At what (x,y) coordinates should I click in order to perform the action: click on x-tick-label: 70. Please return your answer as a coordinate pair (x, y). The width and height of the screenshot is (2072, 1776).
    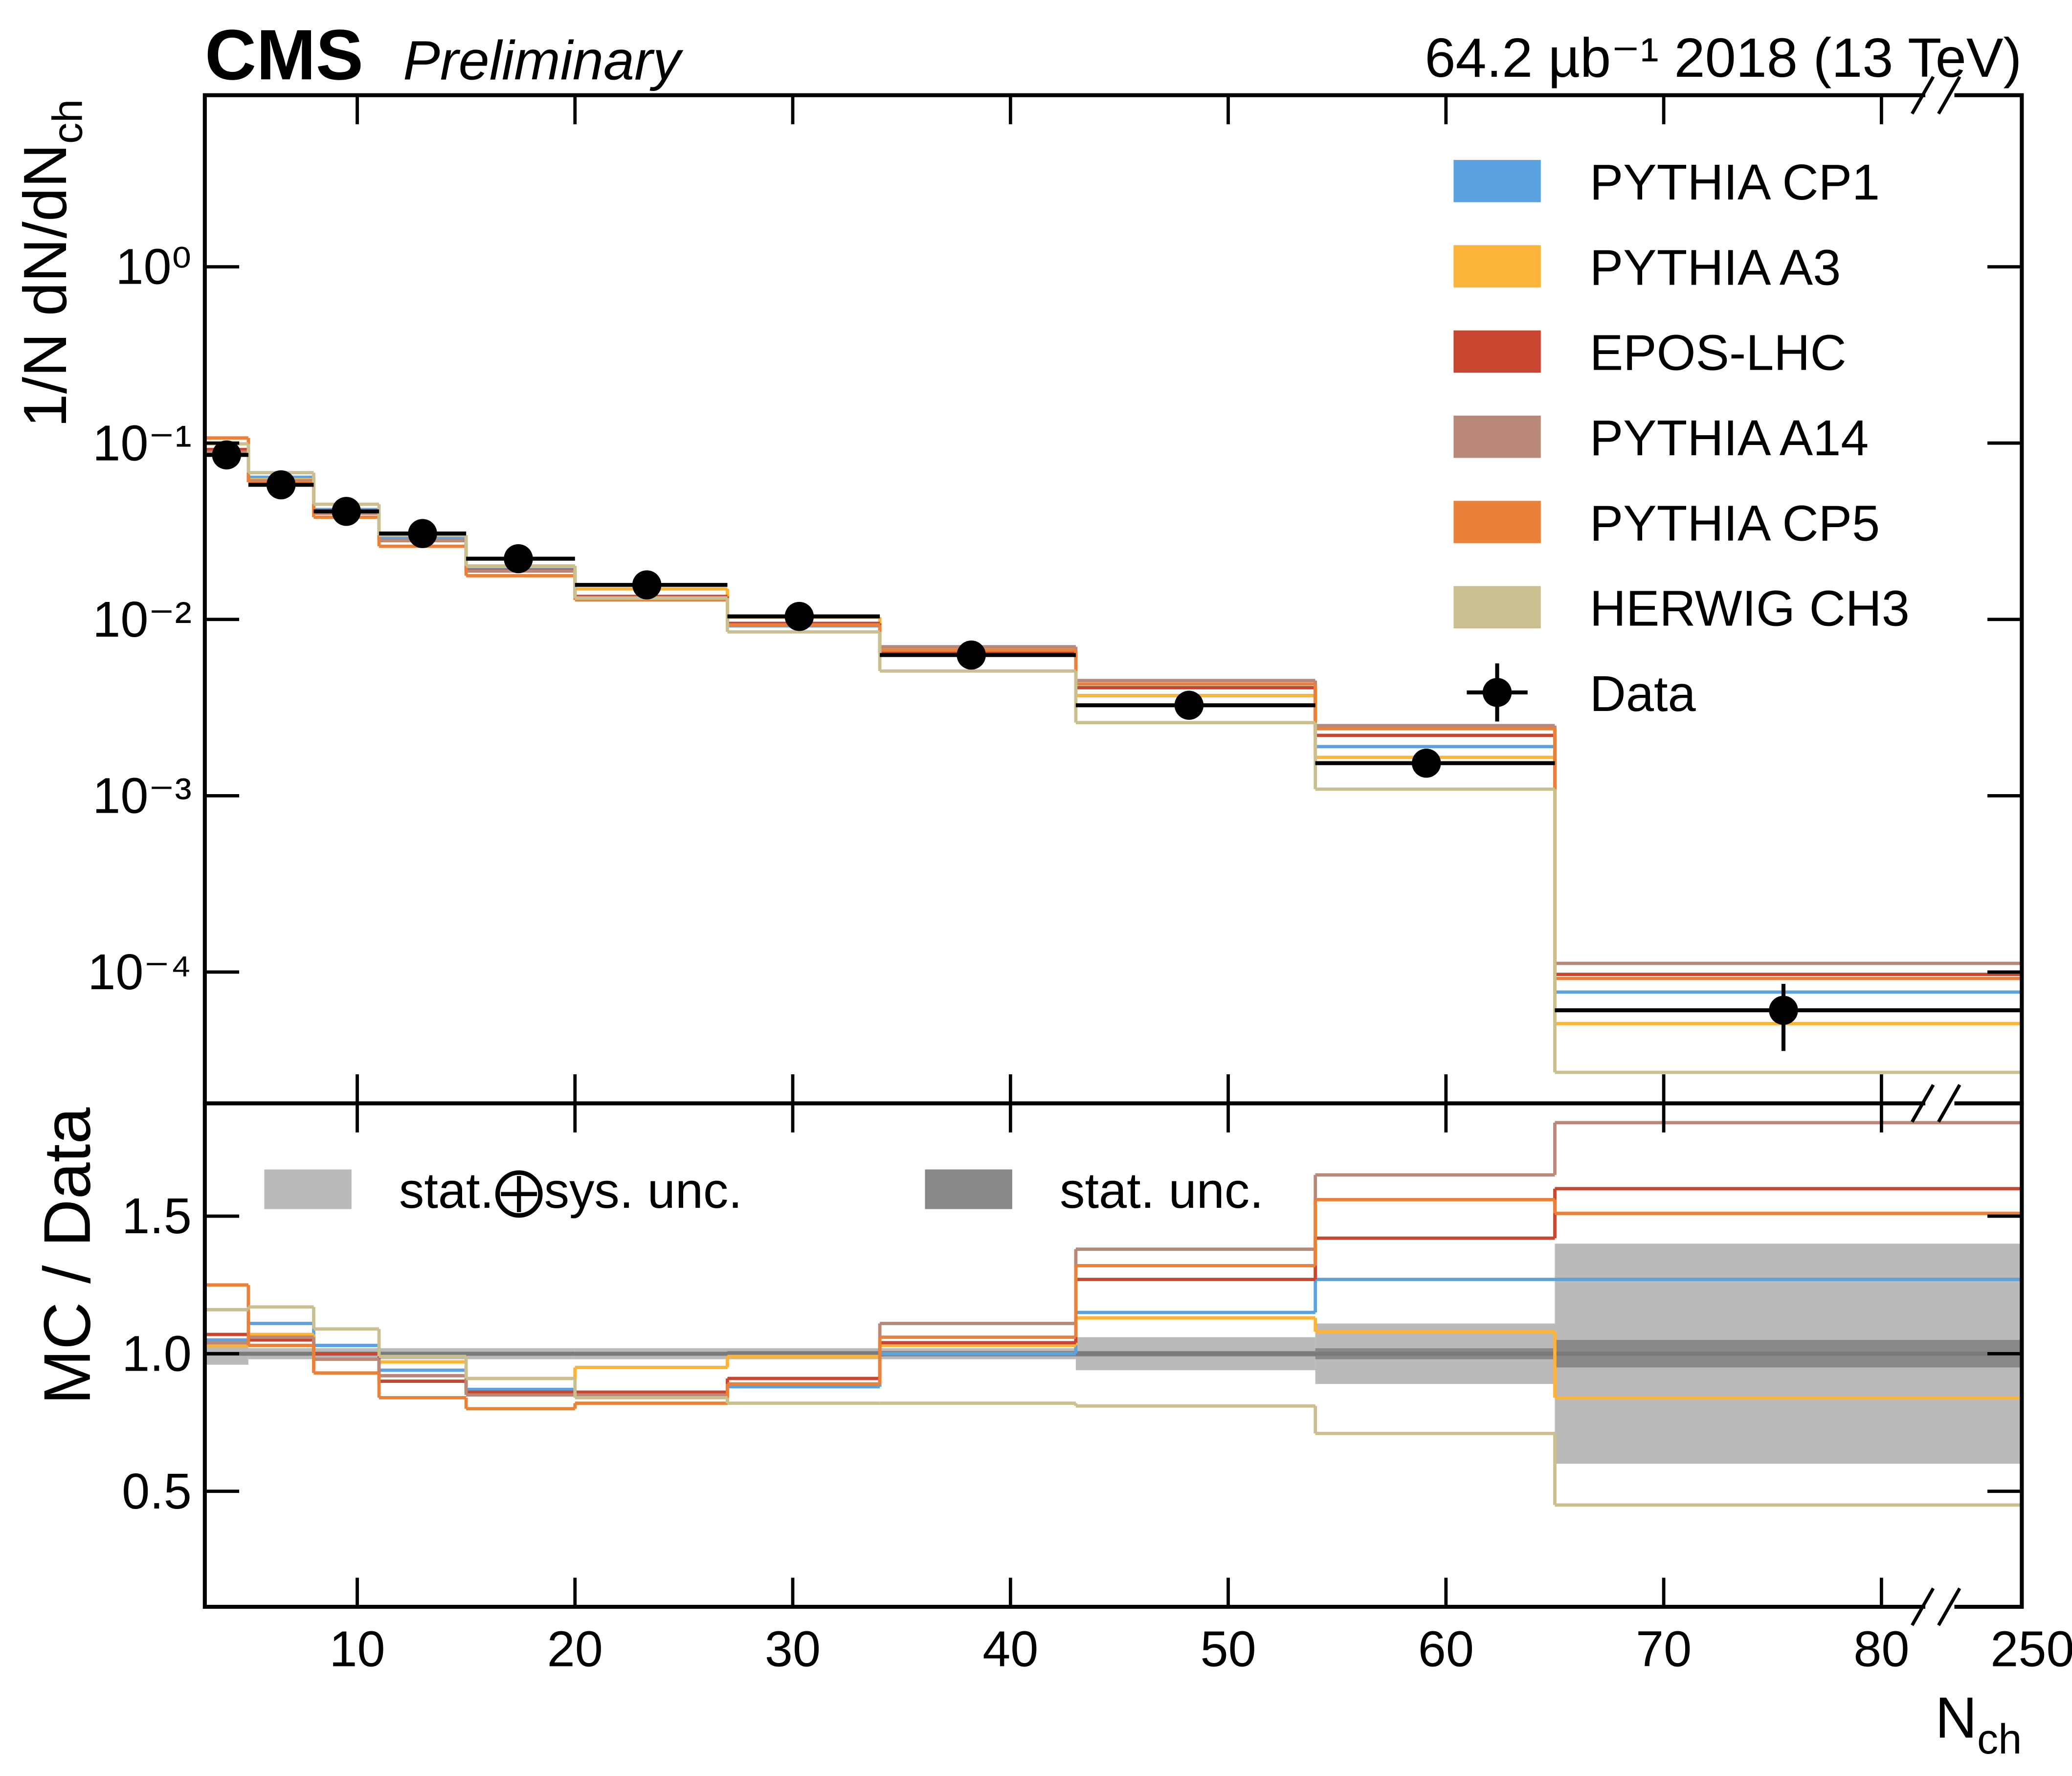
    Looking at the image, I should click on (1664, 1649).